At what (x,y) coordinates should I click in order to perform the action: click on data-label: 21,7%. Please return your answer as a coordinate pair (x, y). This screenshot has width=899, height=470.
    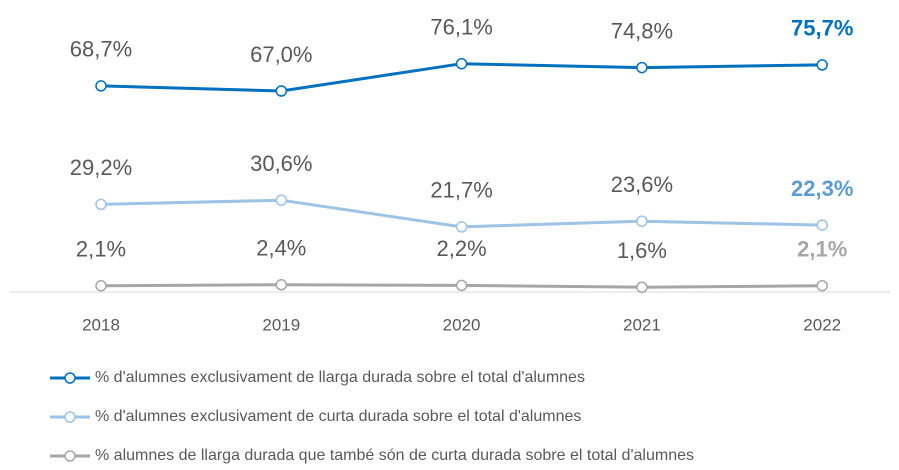
    Looking at the image, I should click on (461, 190).